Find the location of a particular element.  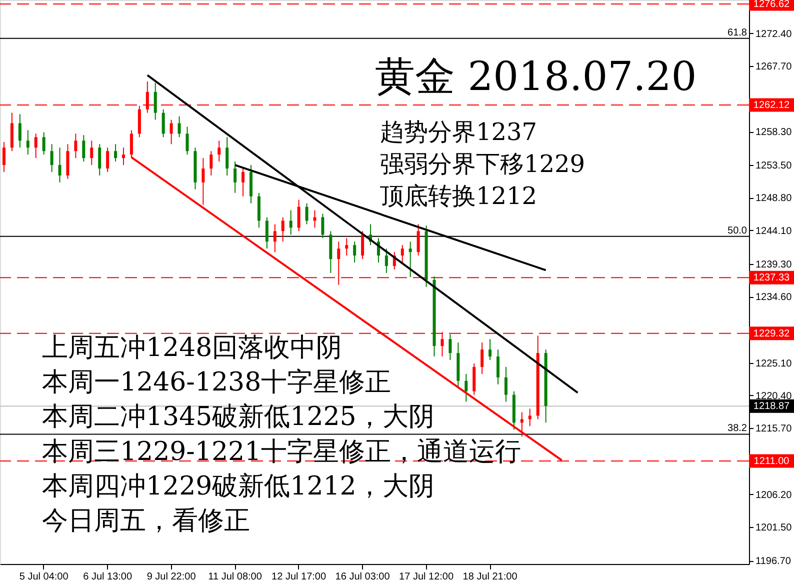

annotation: 上周五冲1248回落收中阴 is located at coordinates (192, 348).